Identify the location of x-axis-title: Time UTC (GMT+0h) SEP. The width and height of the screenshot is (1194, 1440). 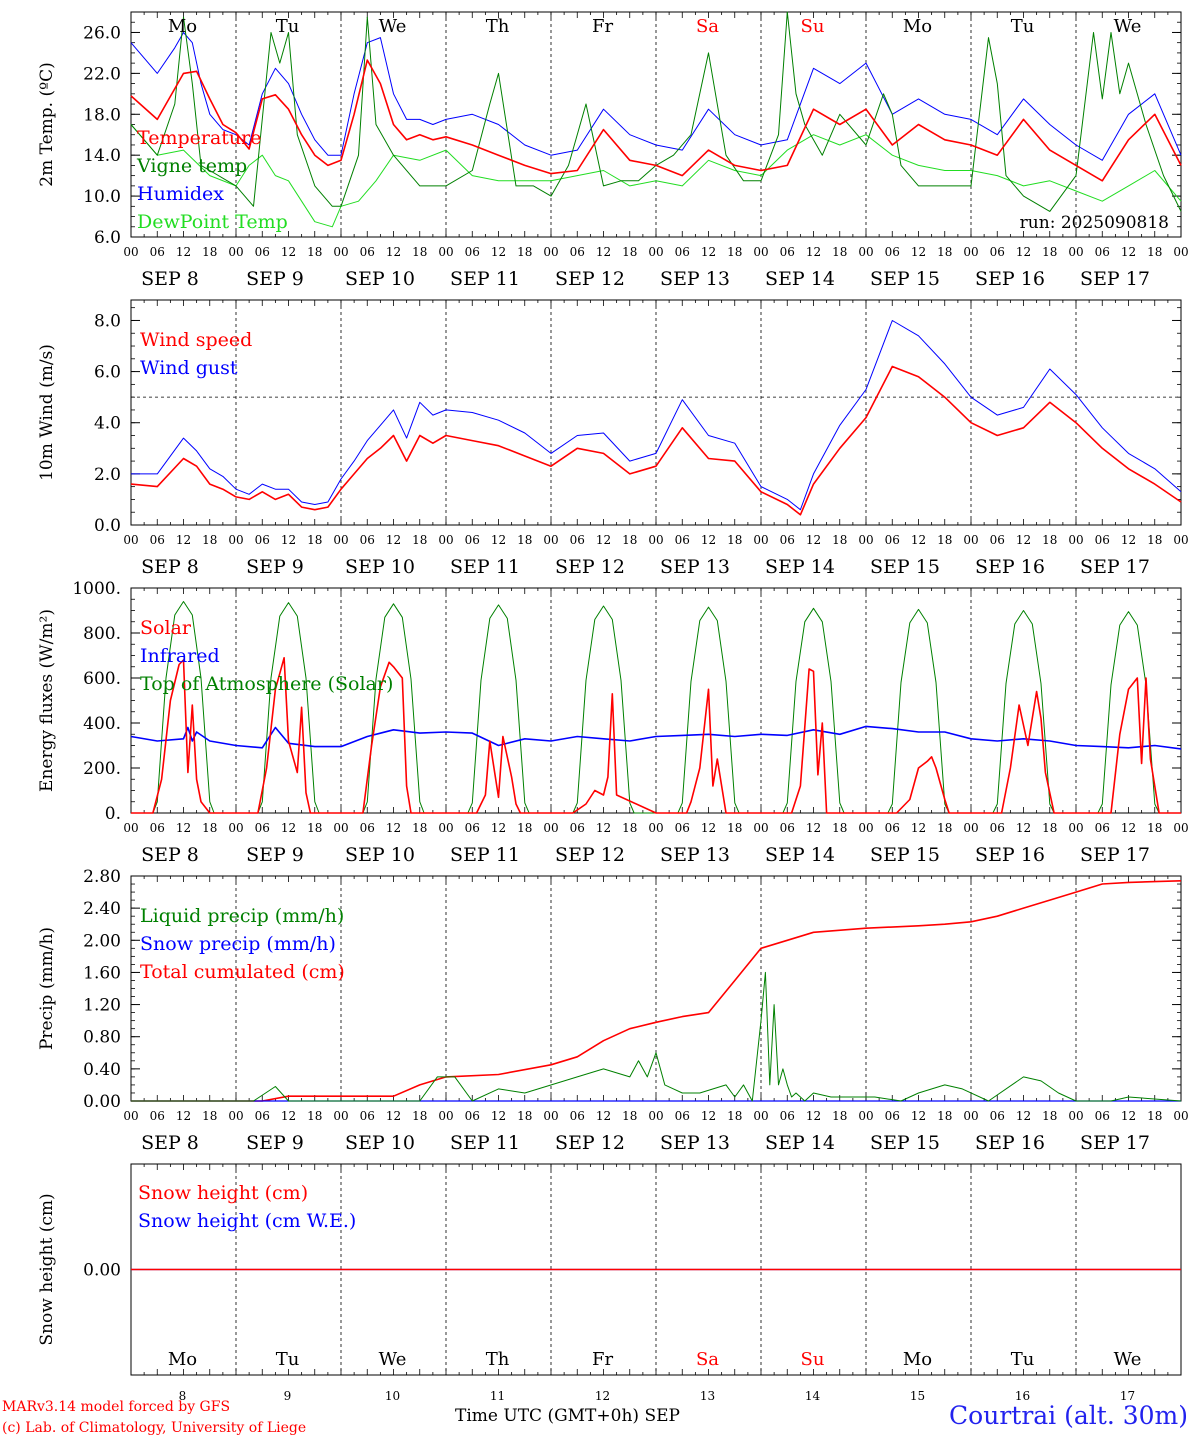
(567, 1416).